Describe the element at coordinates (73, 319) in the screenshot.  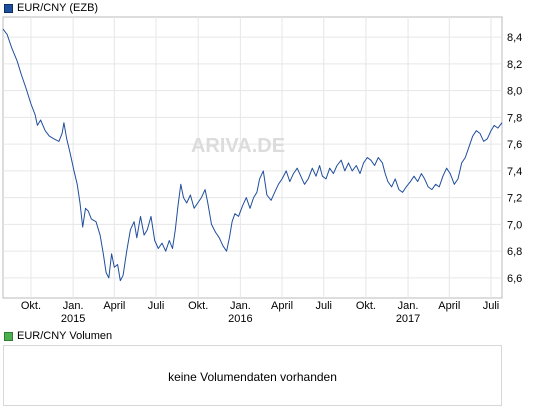
I see `x-year-label: 2015` at that location.